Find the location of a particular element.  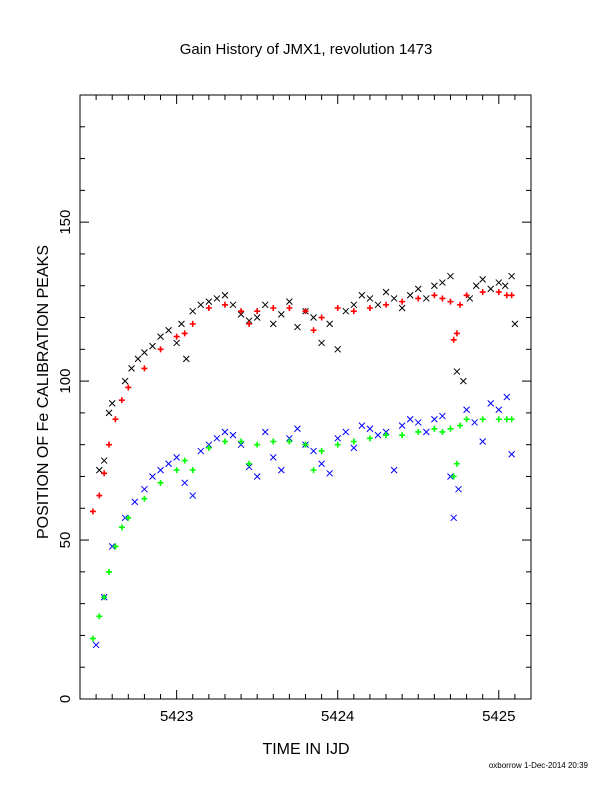

x-tick-label: 5423 is located at coordinates (176, 716).